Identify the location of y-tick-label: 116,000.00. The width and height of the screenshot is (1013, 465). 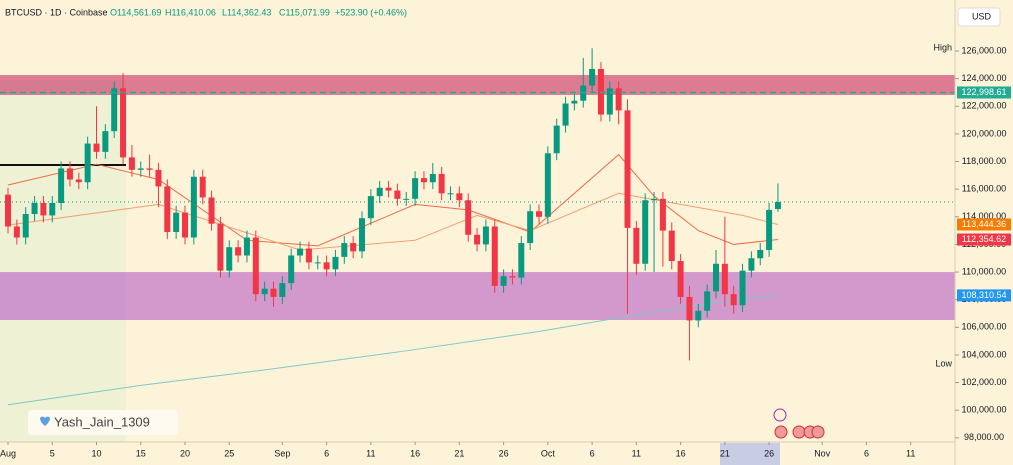
(984, 189).